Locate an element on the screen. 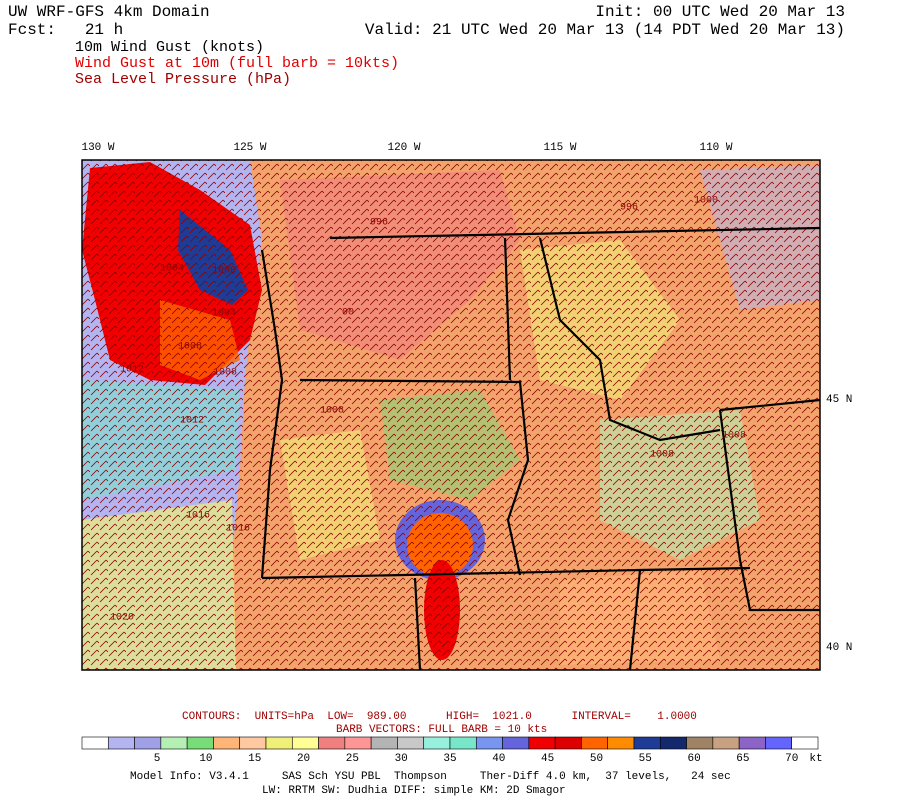 The height and width of the screenshot is (800, 900). colorbar: 5 10 15 20 25 30 35 40 45 50 55 60 65 70 kt is located at coordinates (452, 750).